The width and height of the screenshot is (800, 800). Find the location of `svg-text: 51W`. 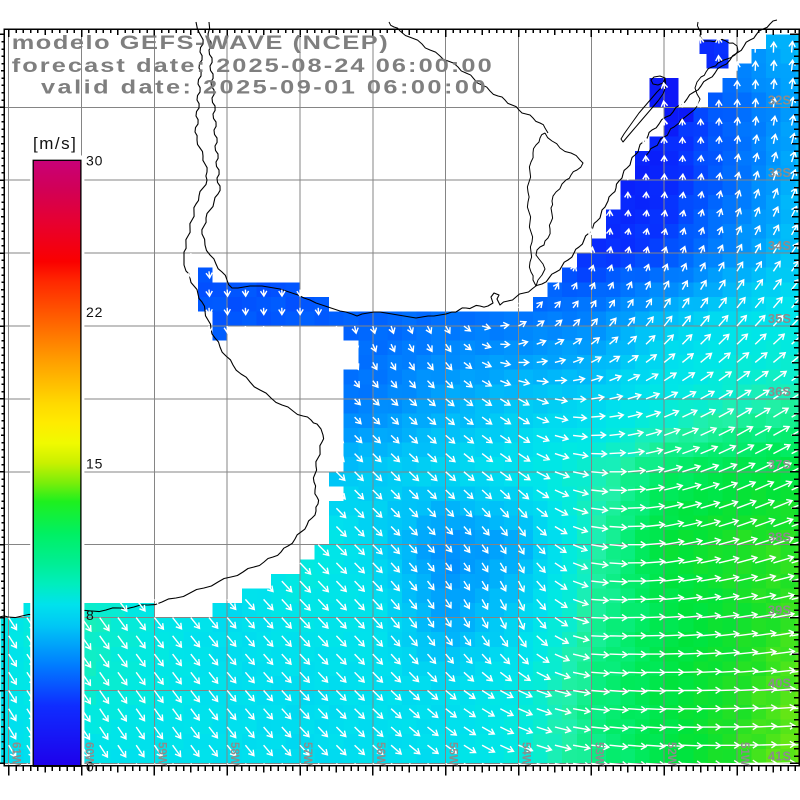

svg-text: 51W is located at coordinates (744, 754).